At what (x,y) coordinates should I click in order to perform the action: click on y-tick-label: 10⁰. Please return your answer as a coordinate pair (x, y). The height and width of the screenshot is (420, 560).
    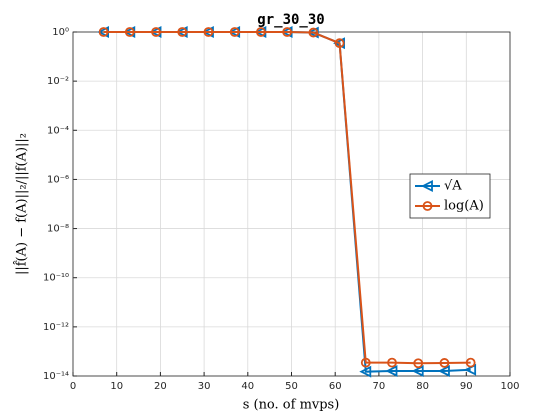
    Looking at the image, I should click on (60, 32).